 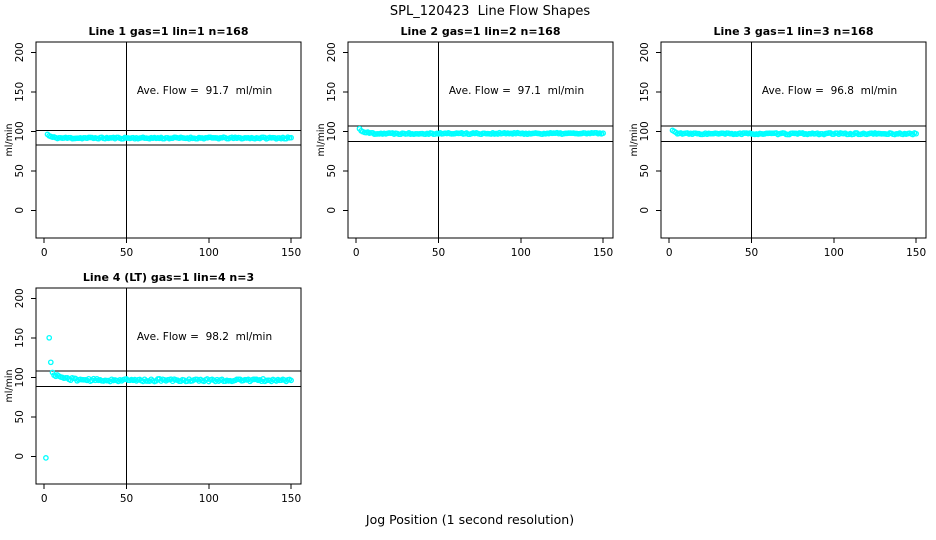 What do you see at coordinates (470, 519) in the screenshot?
I see `x-axis-label: Jog Position (1 second resolution)` at bounding box center [470, 519].